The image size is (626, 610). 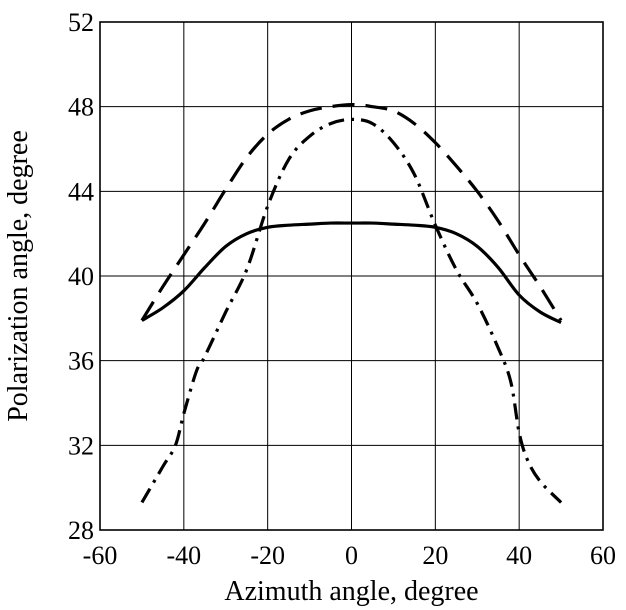 I want to click on y-tick-label: 48, so click(x=81, y=107).